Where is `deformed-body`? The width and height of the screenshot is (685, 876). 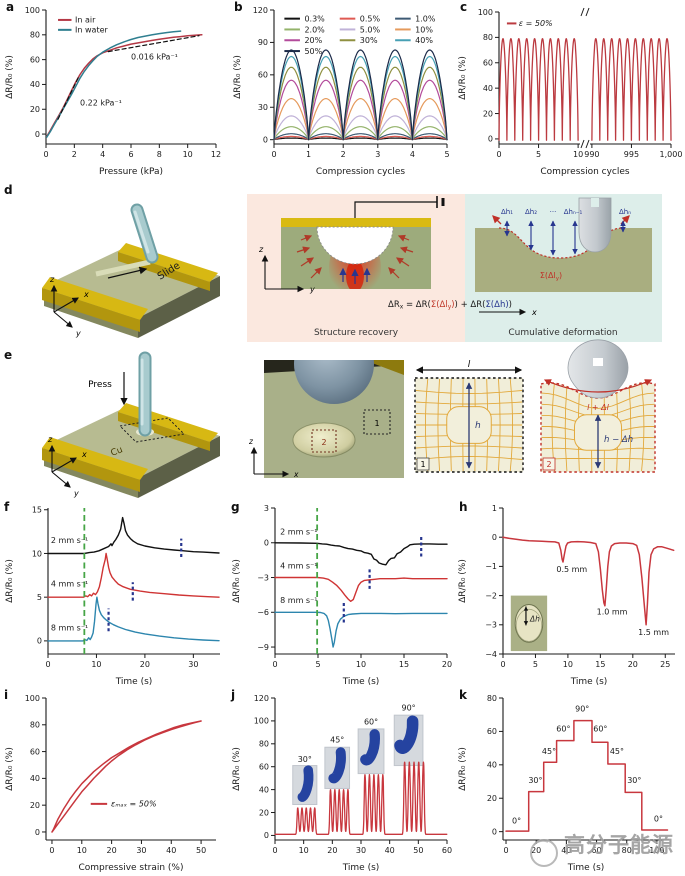 deformed-body is located at coordinates (563, 260).